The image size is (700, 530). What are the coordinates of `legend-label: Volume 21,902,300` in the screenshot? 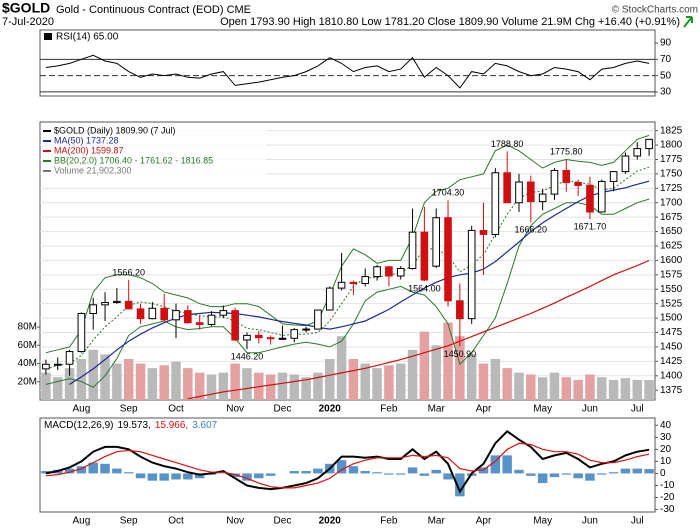 It's located at (93, 170).